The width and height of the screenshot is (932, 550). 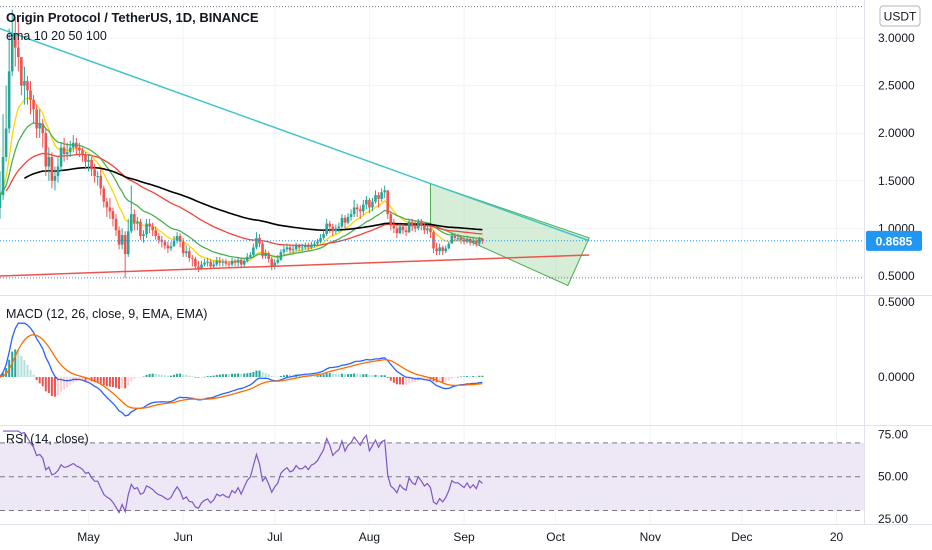 I want to click on rsi-axis: 75.00 50.00 25.00, so click(x=893, y=476).